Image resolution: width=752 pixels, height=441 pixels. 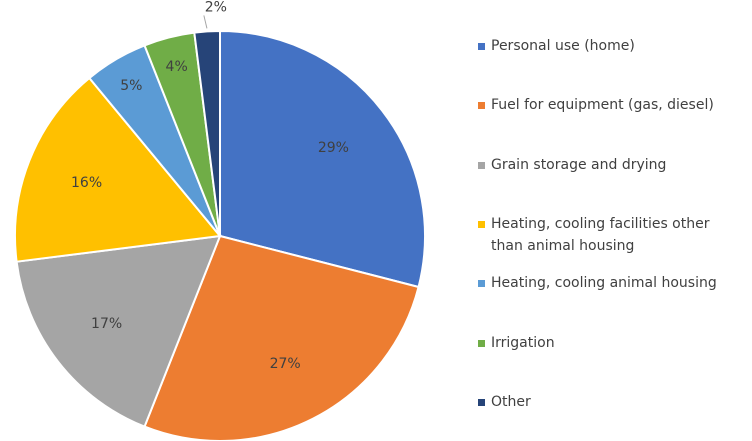 I want to click on legend-item: Personal use (home), so click(x=610, y=46).